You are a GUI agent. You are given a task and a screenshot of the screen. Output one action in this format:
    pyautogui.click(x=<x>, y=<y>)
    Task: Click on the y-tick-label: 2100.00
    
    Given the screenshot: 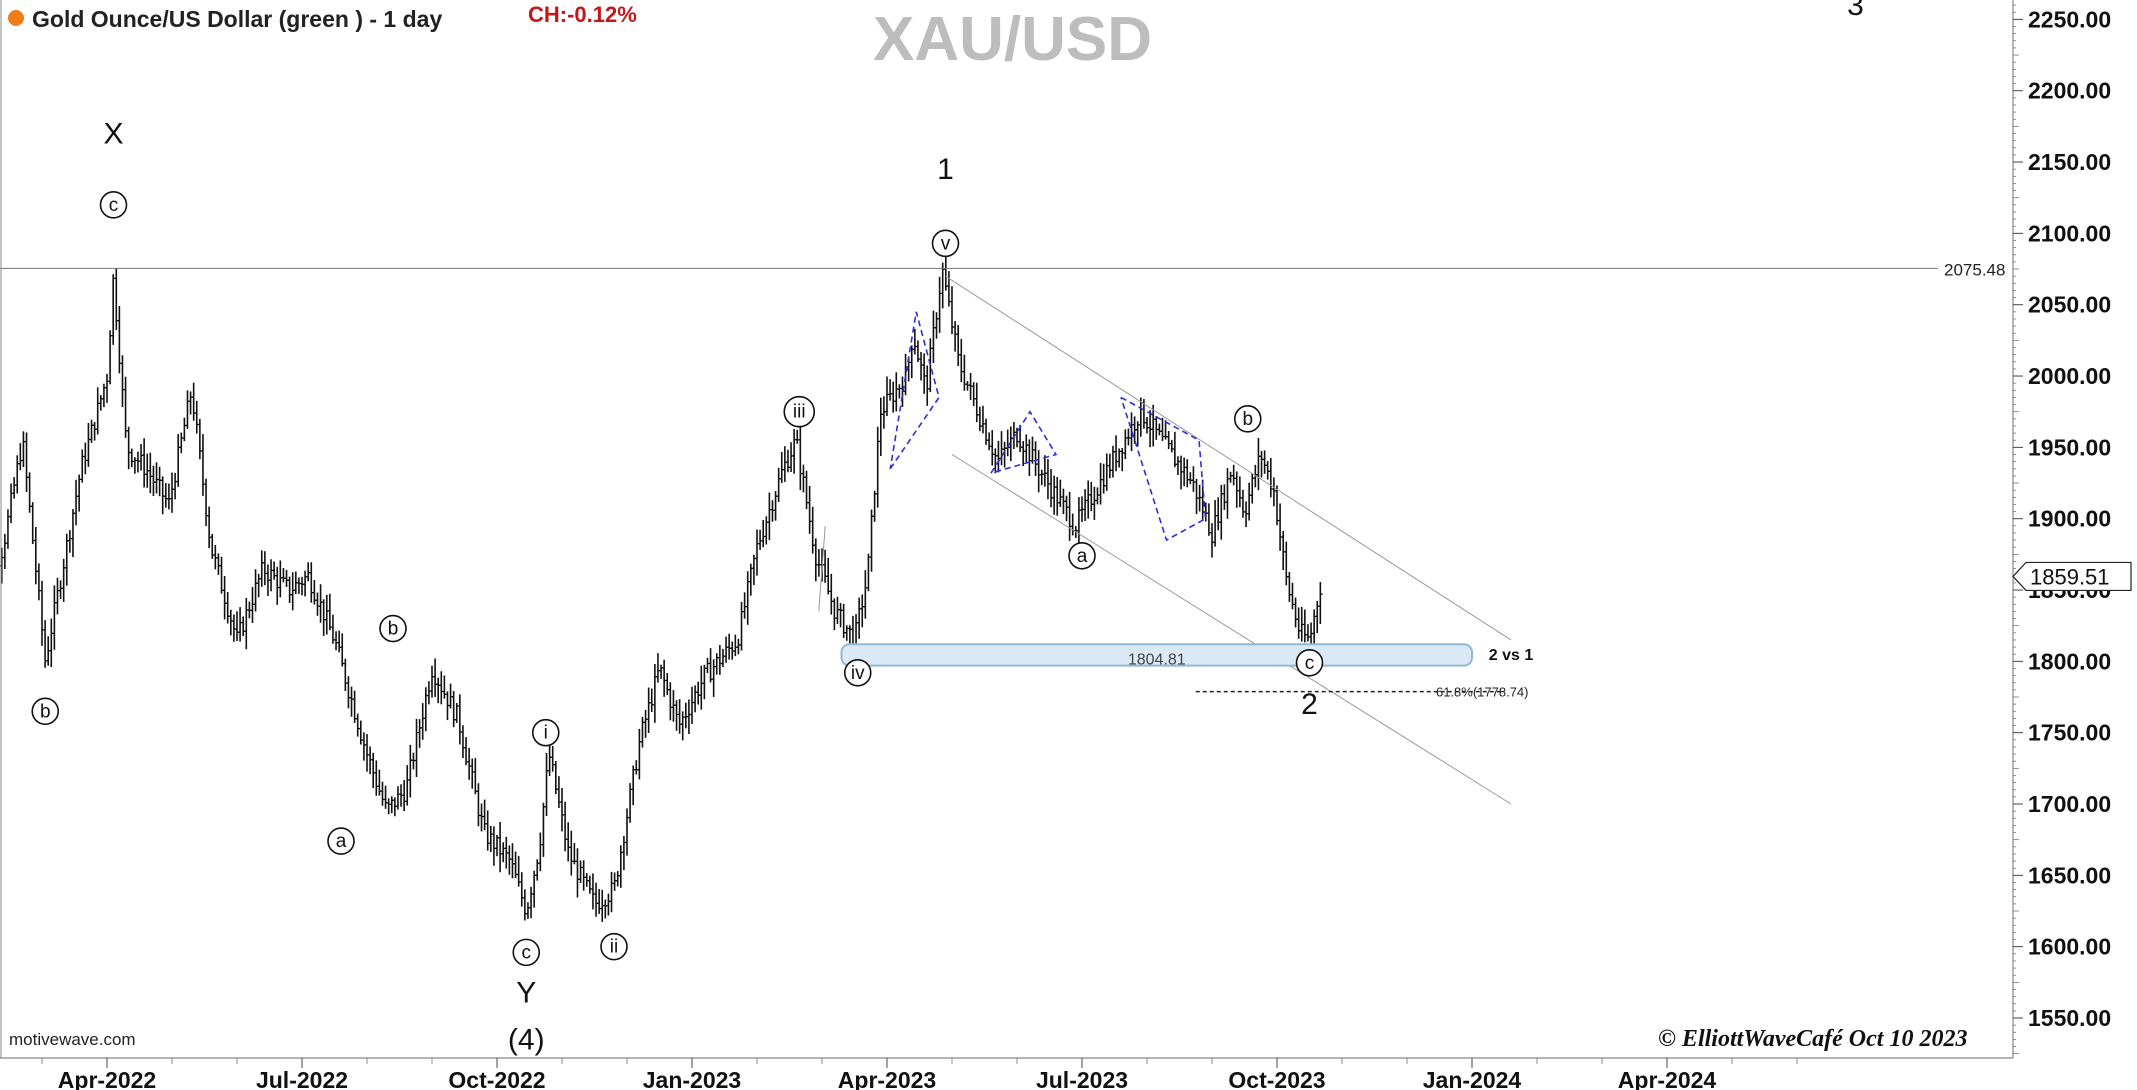 What is the action you would take?
    pyautogui.click(x=2069, y=233)
    